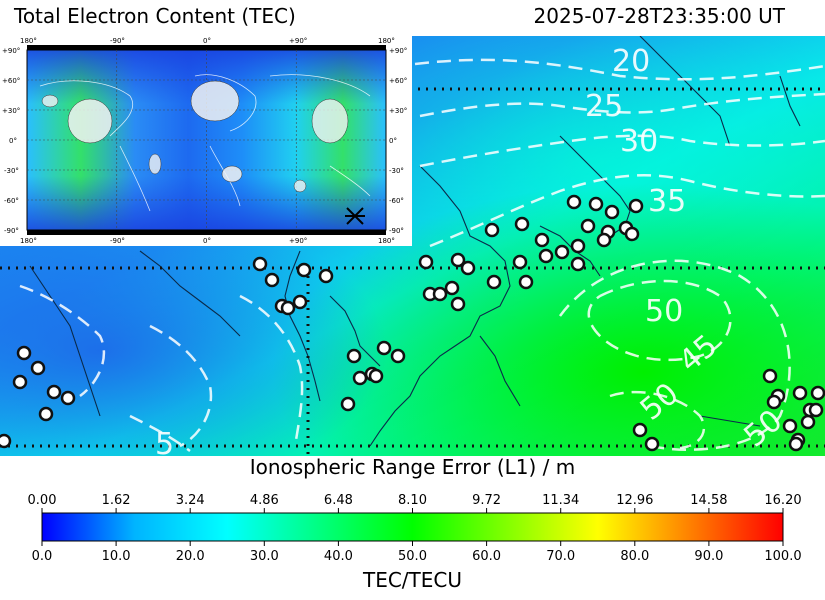  Describe the element at coordinates (355, 216) in the screenshot. I see `dlr-logo` at that location.